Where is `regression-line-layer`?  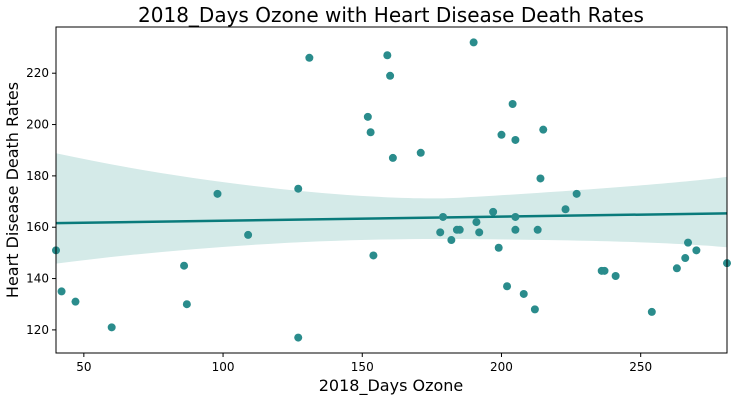 regression-line-layer is located at coordinates (391, 218).